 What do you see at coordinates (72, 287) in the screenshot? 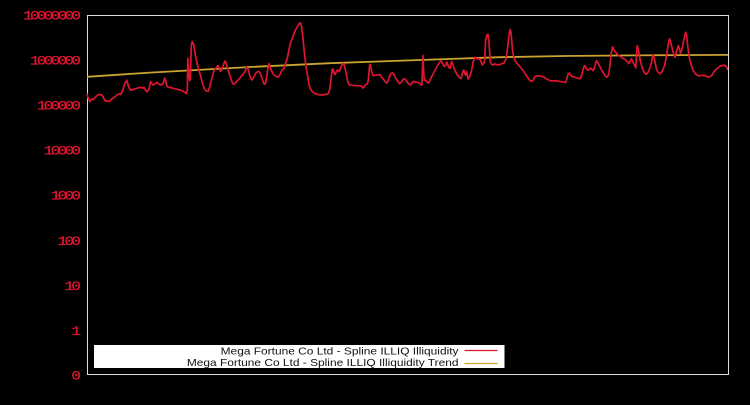
I see `svg-text: 10` at bounding box center [72, 287].